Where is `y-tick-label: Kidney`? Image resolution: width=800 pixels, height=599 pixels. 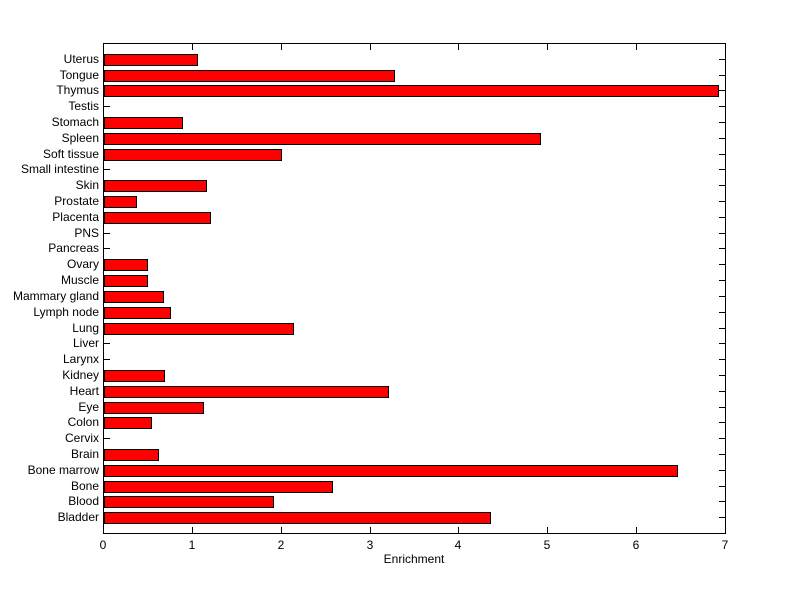
y-tick-label: Kidney is located at coordinates (80, 375).